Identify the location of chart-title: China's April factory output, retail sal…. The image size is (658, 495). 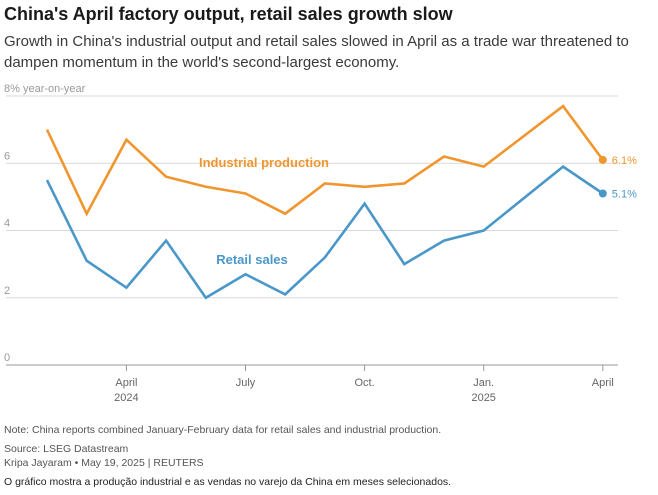
(228, 14).